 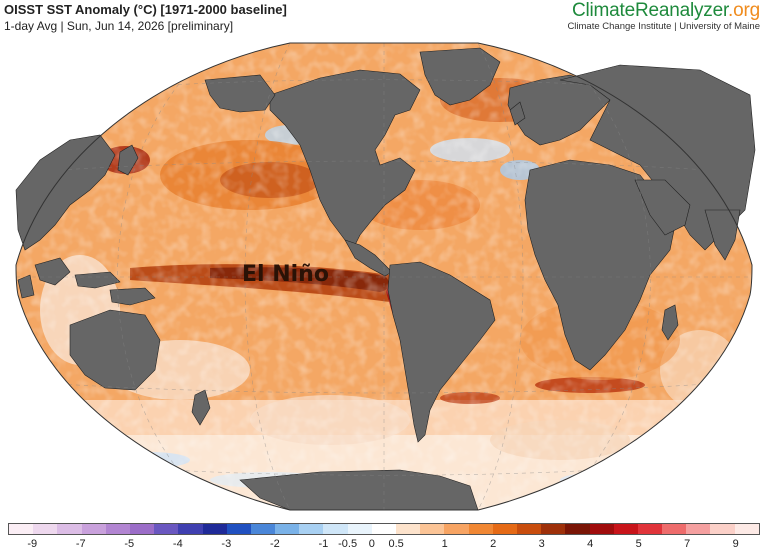 I want to click on colorbar-tick-label: 7, so click(x=687, y=544).